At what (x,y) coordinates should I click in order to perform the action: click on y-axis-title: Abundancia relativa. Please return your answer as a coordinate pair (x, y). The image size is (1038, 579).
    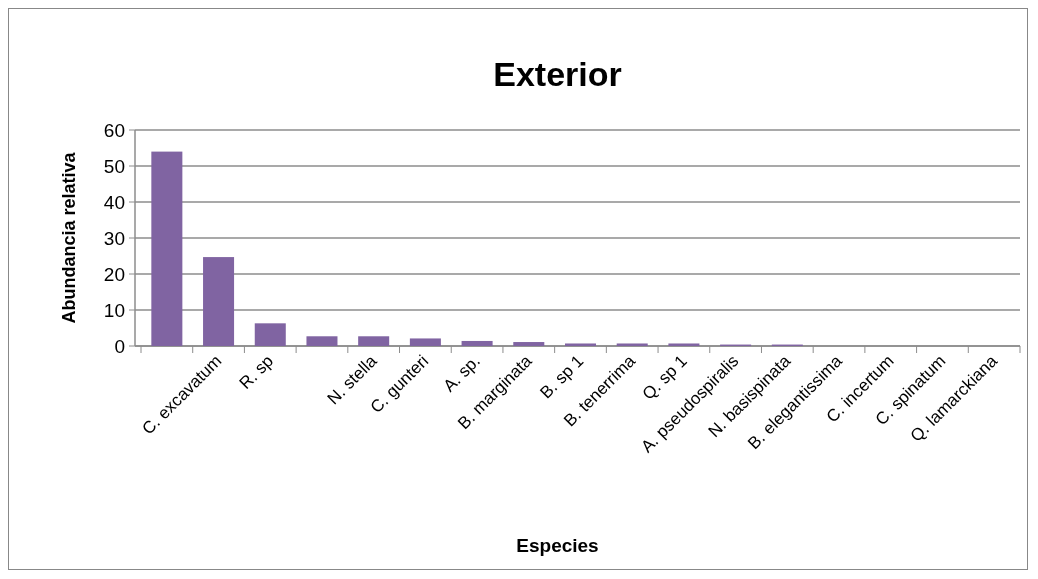
    Looking at the image, I should click on (69, 237).